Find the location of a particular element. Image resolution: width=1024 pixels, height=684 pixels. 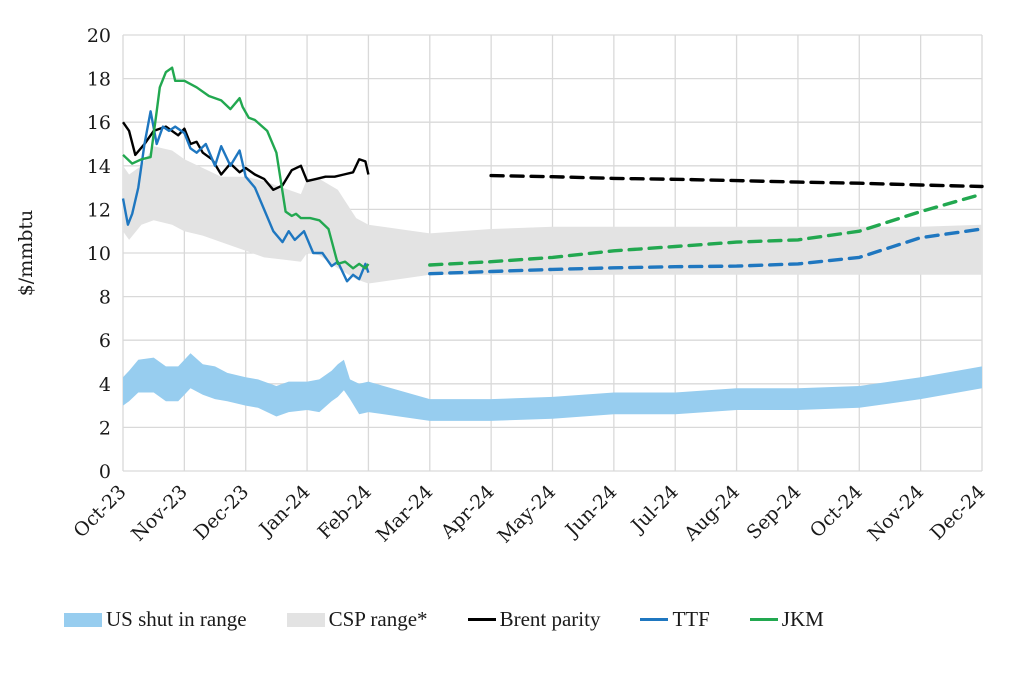

y-tick-label: 10 is located at coordinates (99, 254).